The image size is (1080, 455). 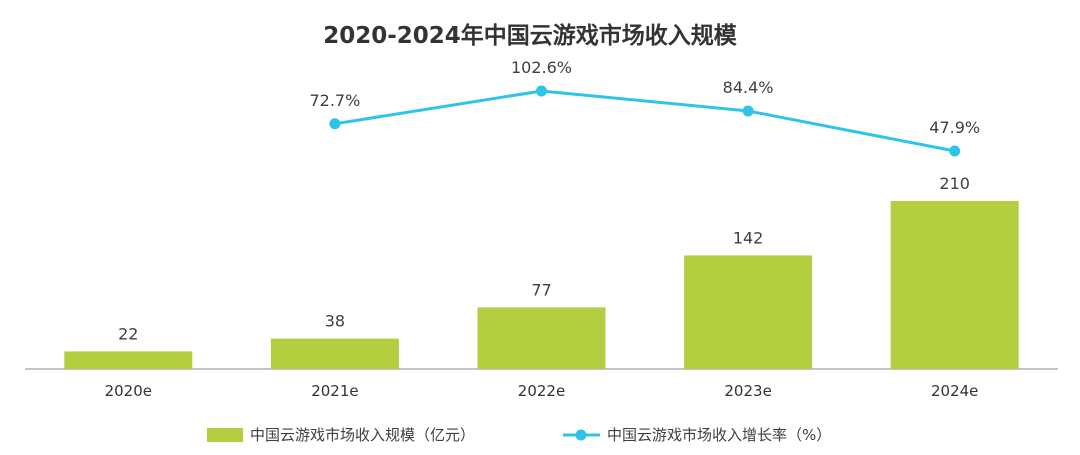 What do you see at coordinates (748, 237) in the screenshot?
I see `bar-value-label: 142` at bounding box center [748, 237].